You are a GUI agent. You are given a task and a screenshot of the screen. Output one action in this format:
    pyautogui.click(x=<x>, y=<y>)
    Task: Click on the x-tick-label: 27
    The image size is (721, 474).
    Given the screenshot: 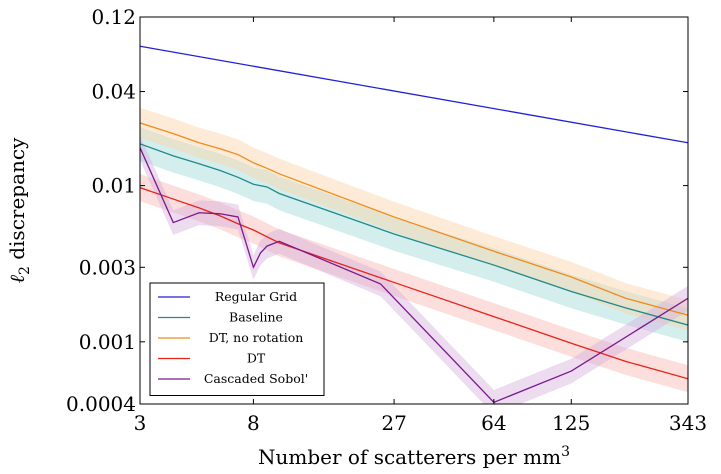 What is the action you would take?
    pyautogui.click(x=393, y=423)
    